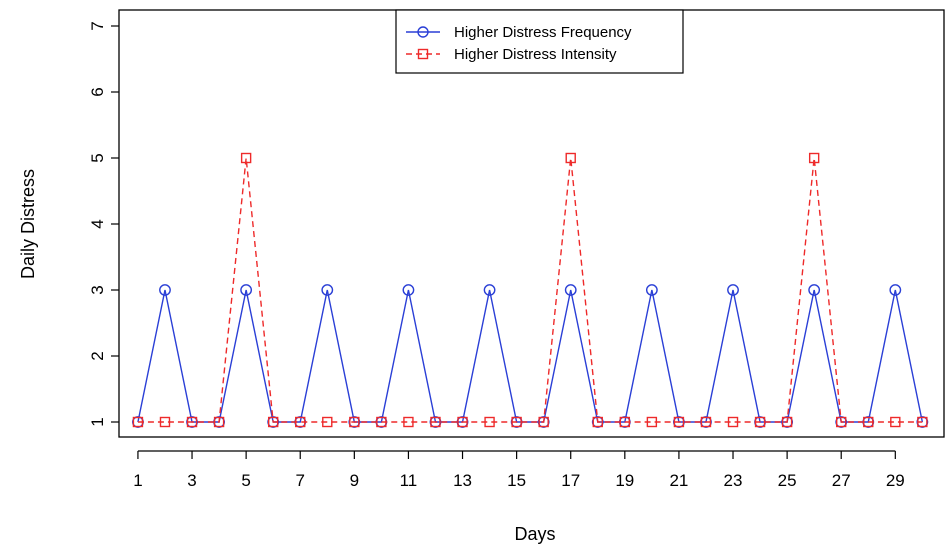 The height and width of the screenshot is (550, 952). I want to click on x-tick-label: 21, so click(678, 480).